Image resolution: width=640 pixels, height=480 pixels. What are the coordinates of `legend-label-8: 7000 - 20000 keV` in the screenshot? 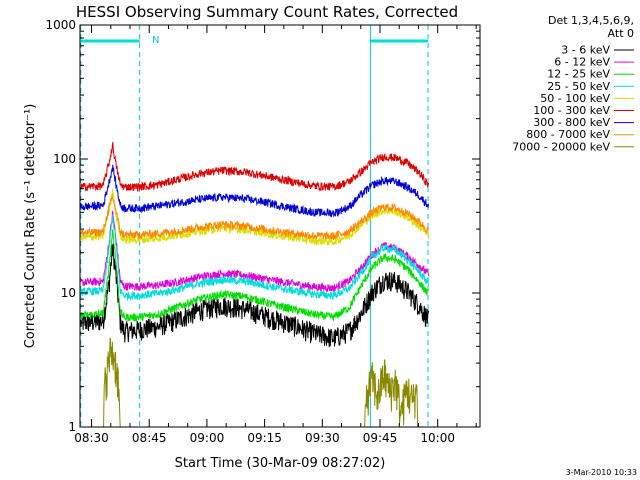 It's located at (561, 146).